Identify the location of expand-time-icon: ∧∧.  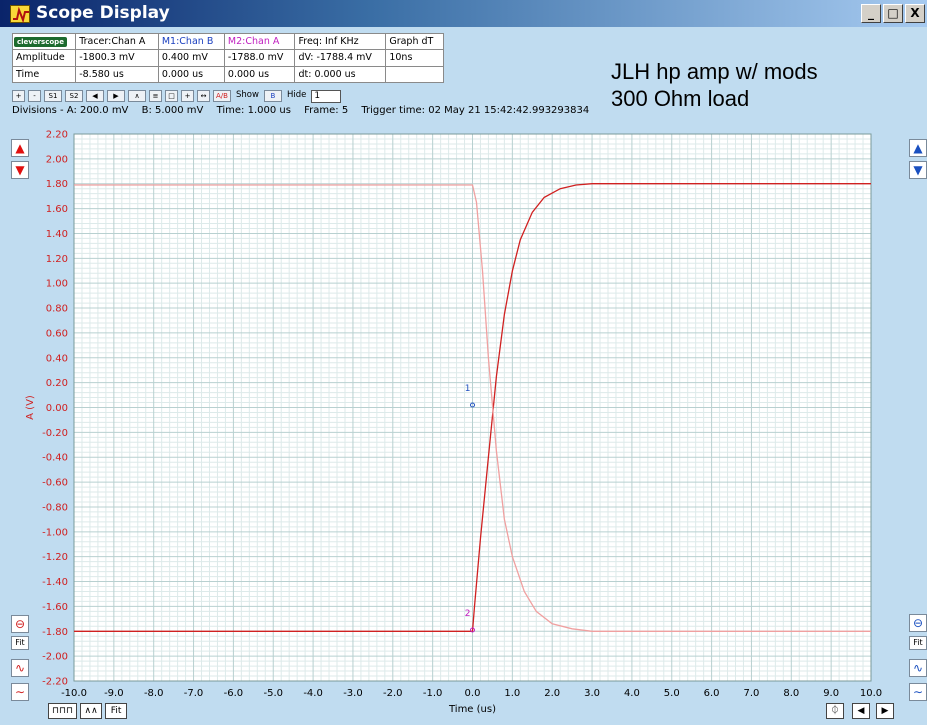
(91, 711).